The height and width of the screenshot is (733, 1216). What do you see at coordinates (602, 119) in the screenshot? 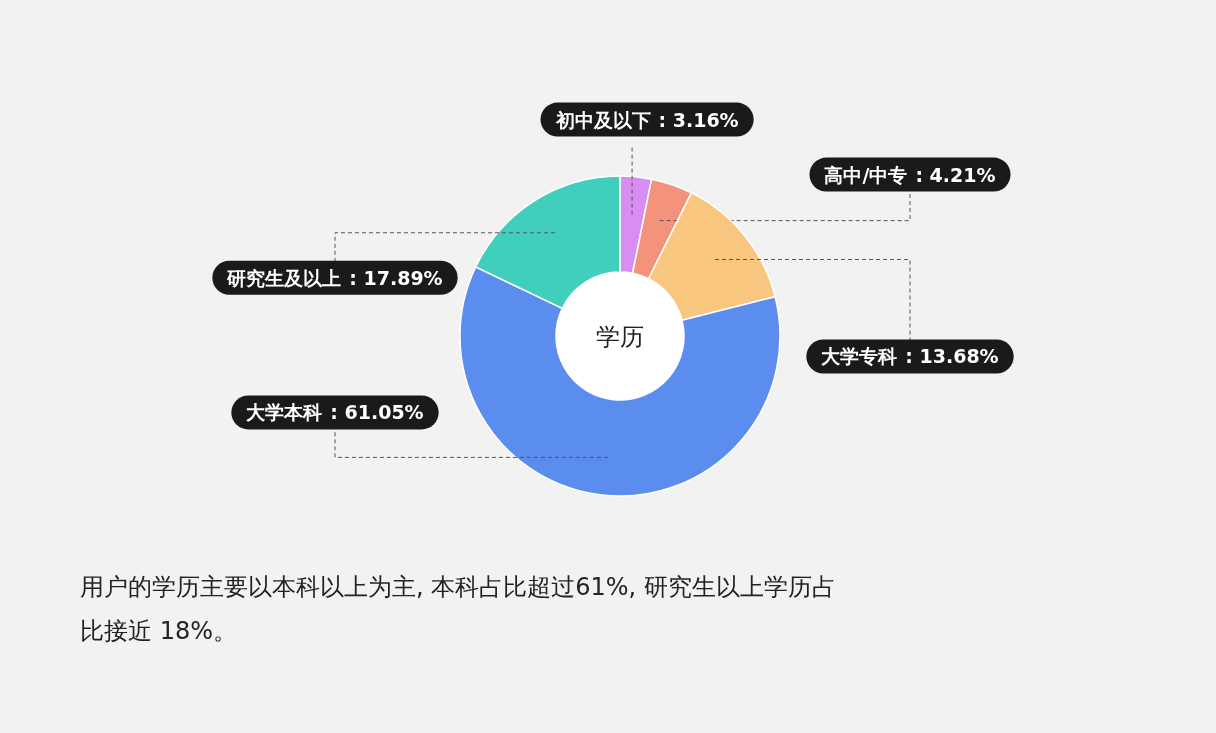
I see `slice-label: 初中及以下` at bounding box center [602, 119].